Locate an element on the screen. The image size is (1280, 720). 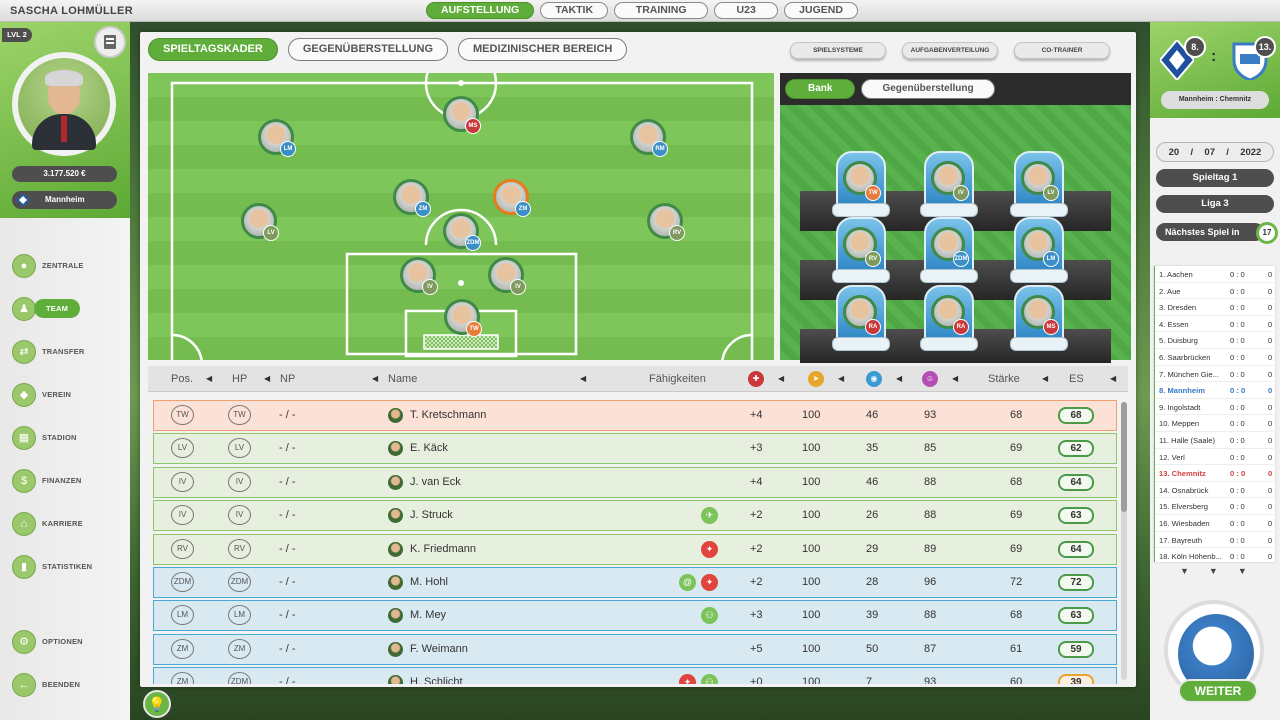
league-row: 18. Köln Höhenb... 0 : 0 0 is located at coordinates (1215, 556).